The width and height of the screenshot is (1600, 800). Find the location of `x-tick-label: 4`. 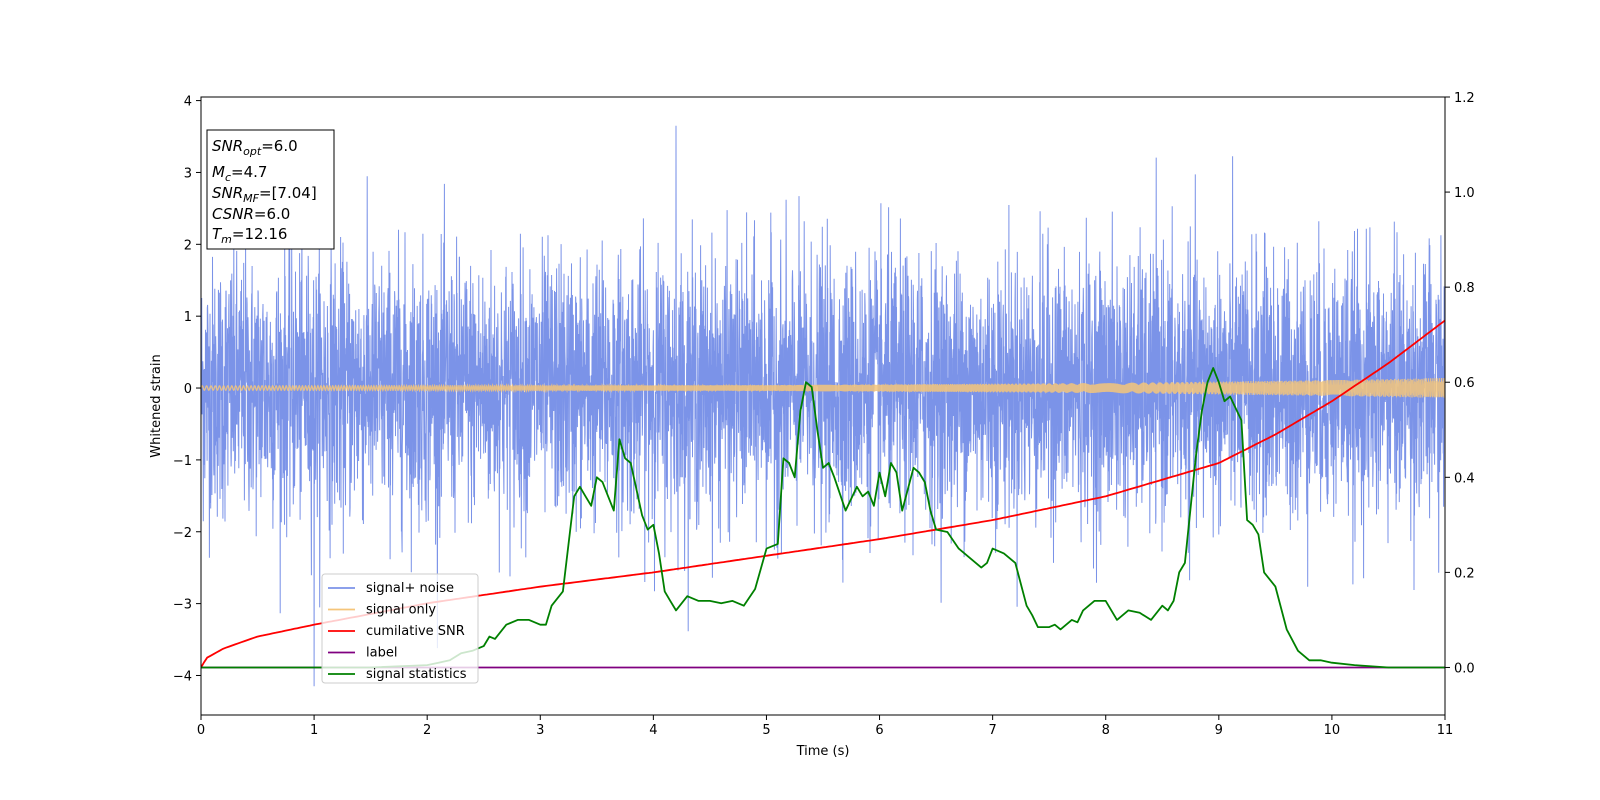

x-tick-label: 4 is located at coordinates (653, 730).